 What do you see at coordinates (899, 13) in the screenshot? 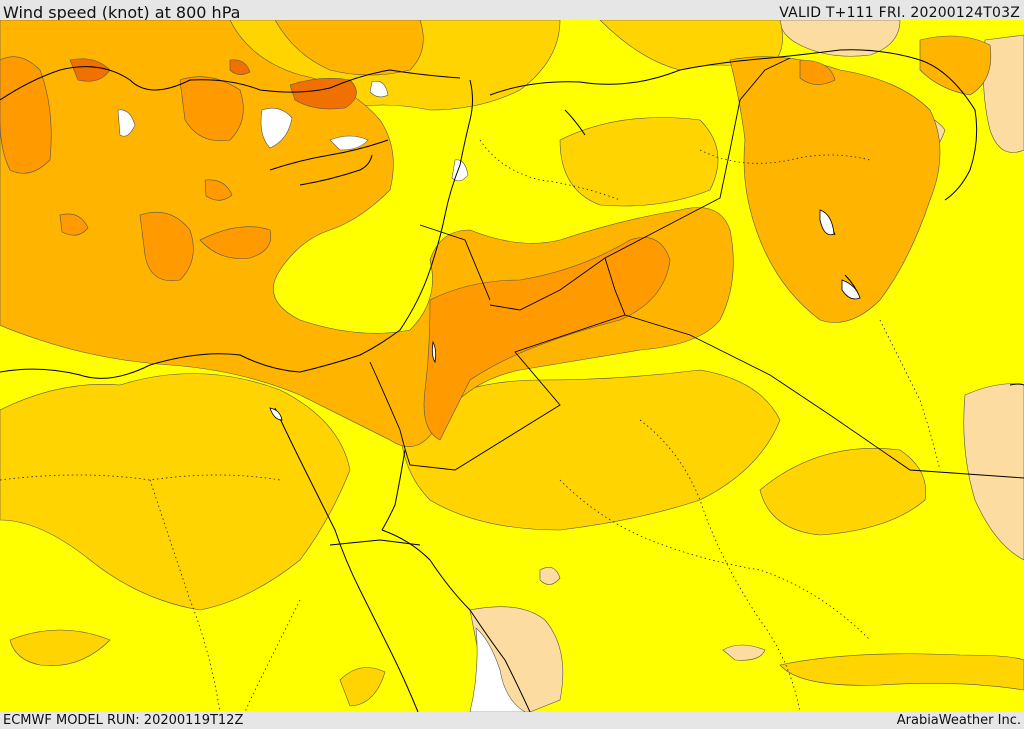
I see `valid-time-label: VALID T+111 FRI. 20200124T03Z` at bounding box center [899, 13].